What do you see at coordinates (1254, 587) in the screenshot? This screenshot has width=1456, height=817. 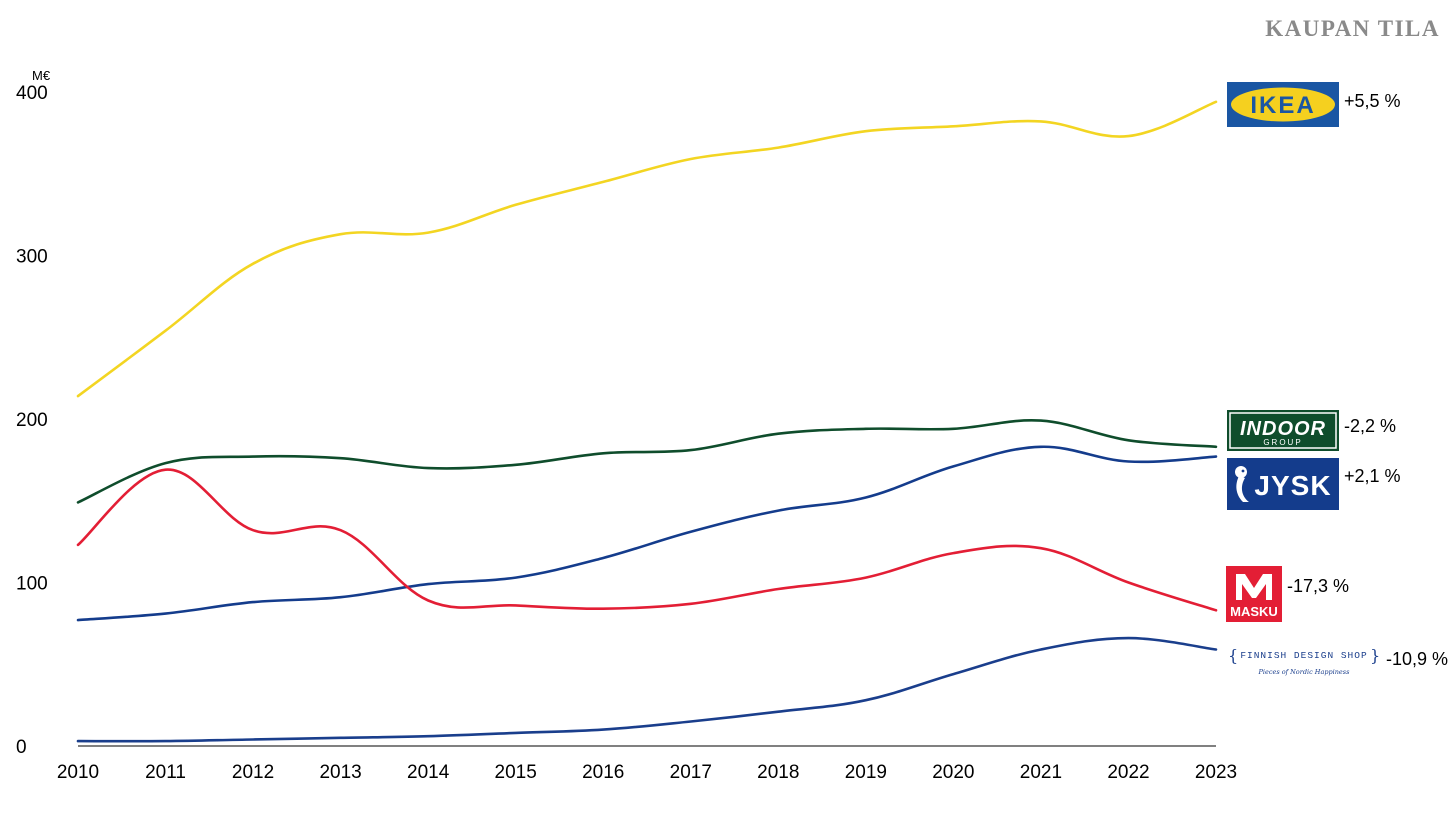 I see `masku-m-icon` at bounding box center [1254, 587].